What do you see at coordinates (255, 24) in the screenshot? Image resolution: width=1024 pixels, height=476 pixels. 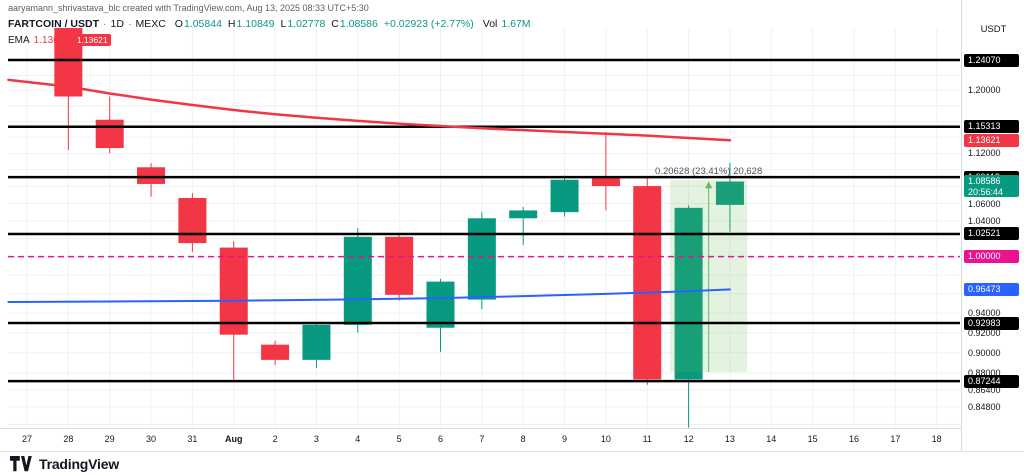 I see `ohlc-value: 1.10849` at bounding box center [255, 24].